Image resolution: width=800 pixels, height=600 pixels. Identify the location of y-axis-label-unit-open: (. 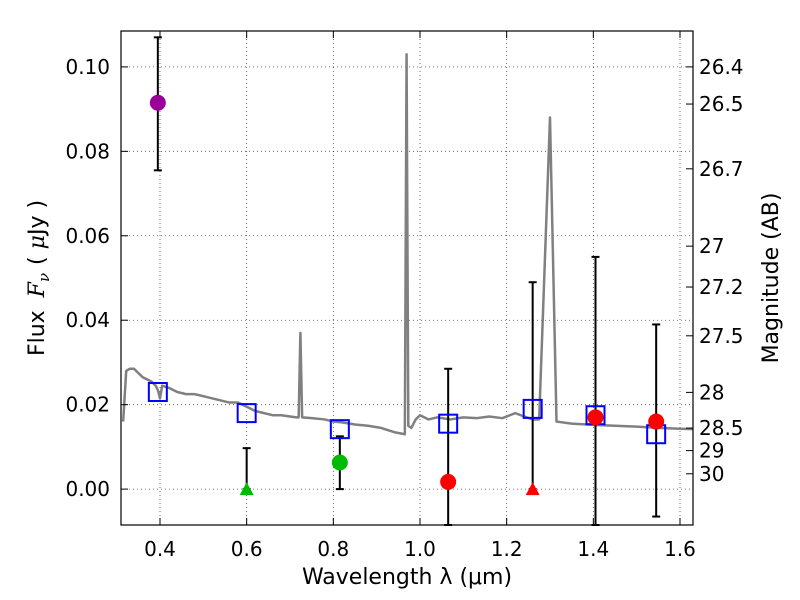
(37, 257).